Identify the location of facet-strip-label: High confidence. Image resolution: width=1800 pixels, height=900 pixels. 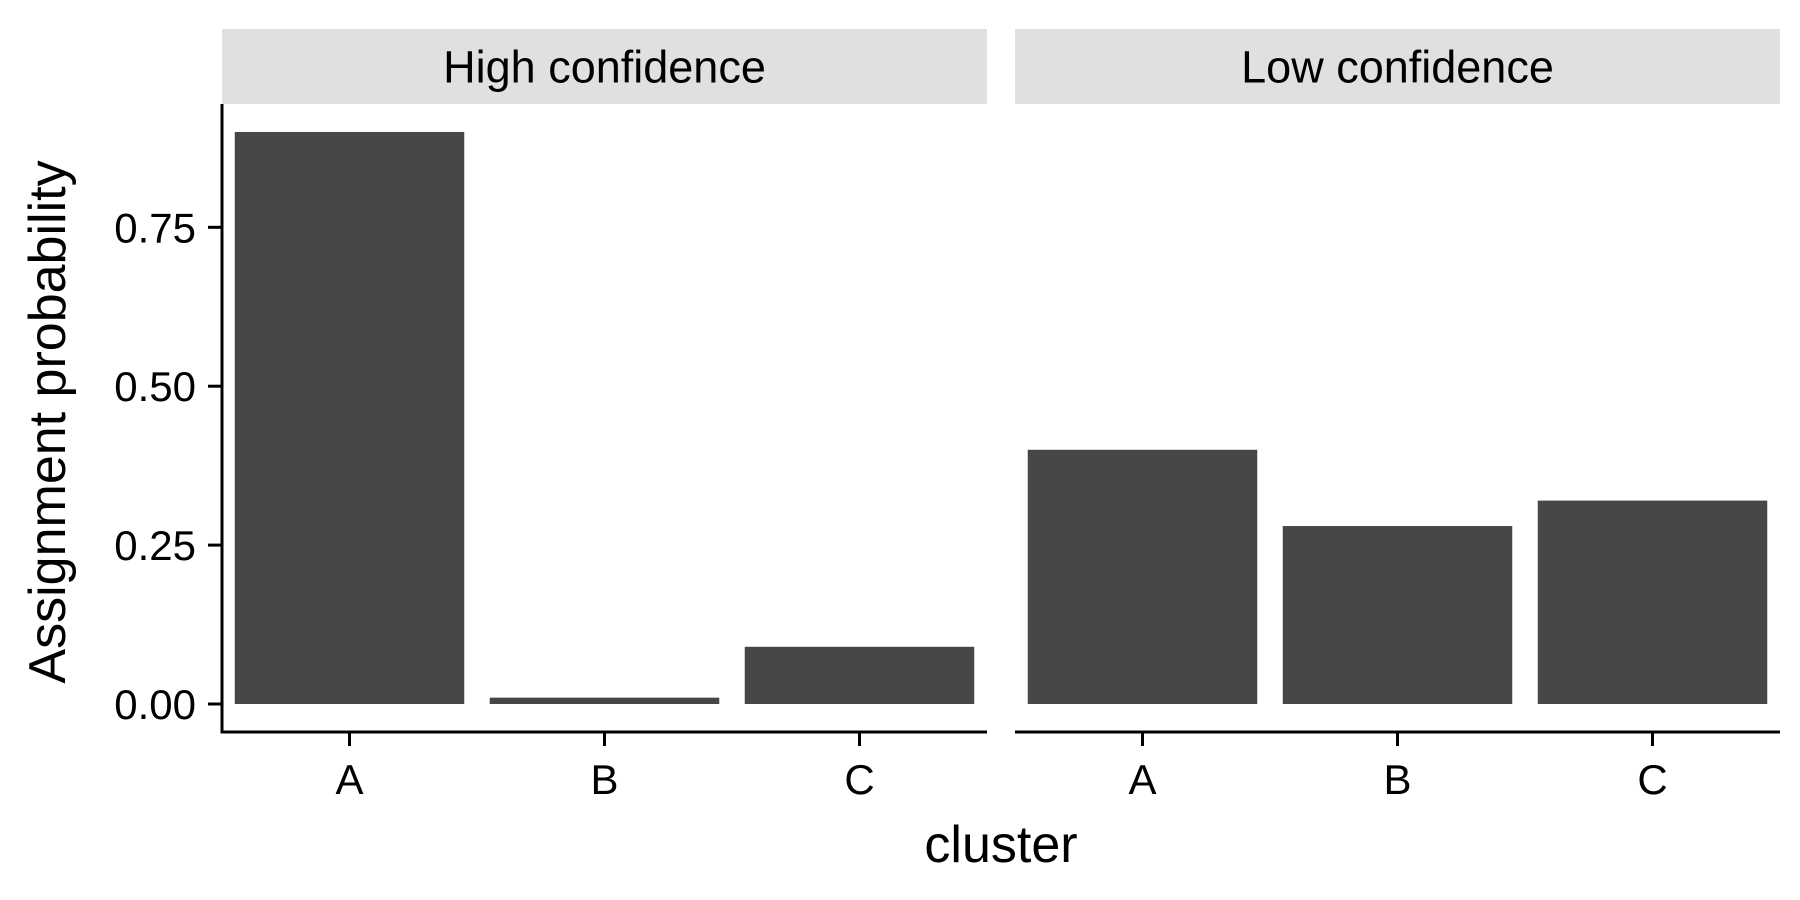
(604, 67).